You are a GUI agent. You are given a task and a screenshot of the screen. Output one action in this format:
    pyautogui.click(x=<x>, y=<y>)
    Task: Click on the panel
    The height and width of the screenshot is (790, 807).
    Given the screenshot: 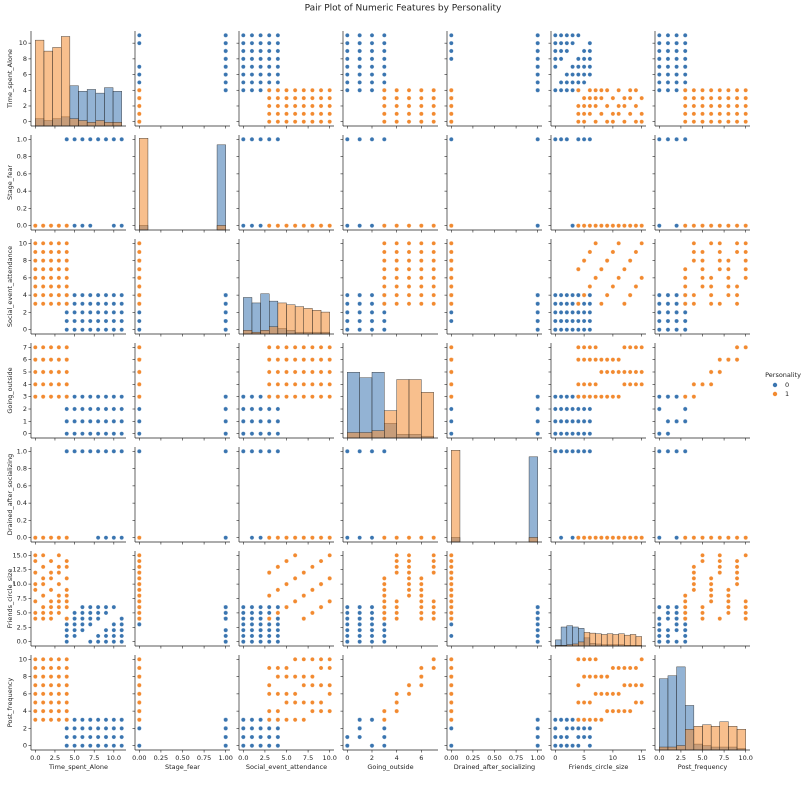 What is the action you would take?
    pyautogui.click(x=389, y=392)
    